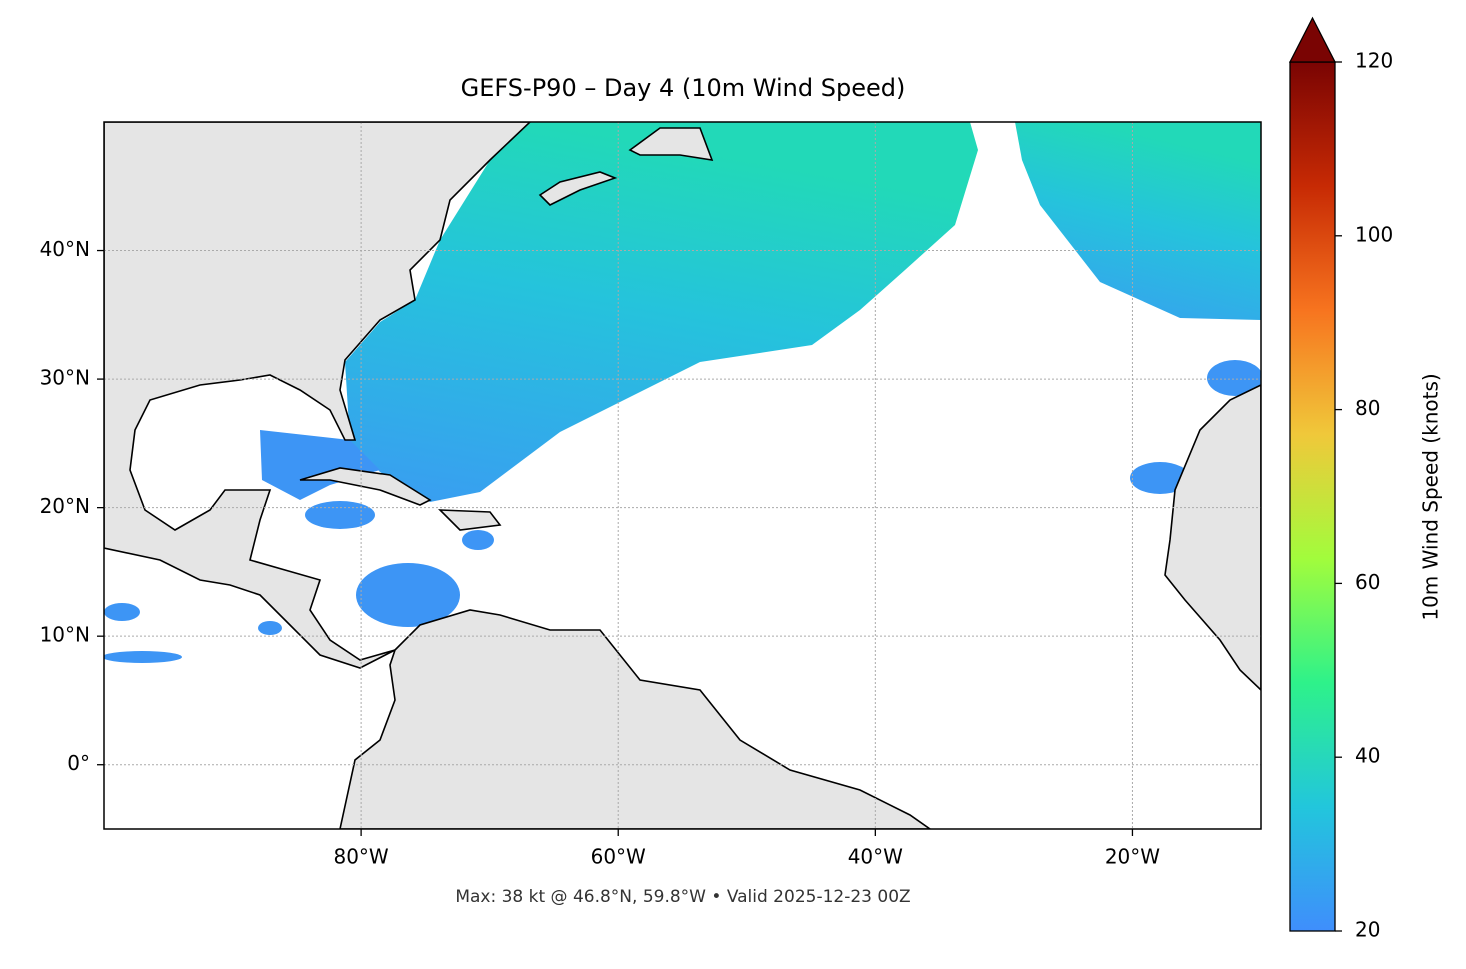 The width and height of the screenshot is (1466, 969). Describe the element at coordinates (65, 249) in the screenshot. I see `y-tick-label: 40°N` at that location.